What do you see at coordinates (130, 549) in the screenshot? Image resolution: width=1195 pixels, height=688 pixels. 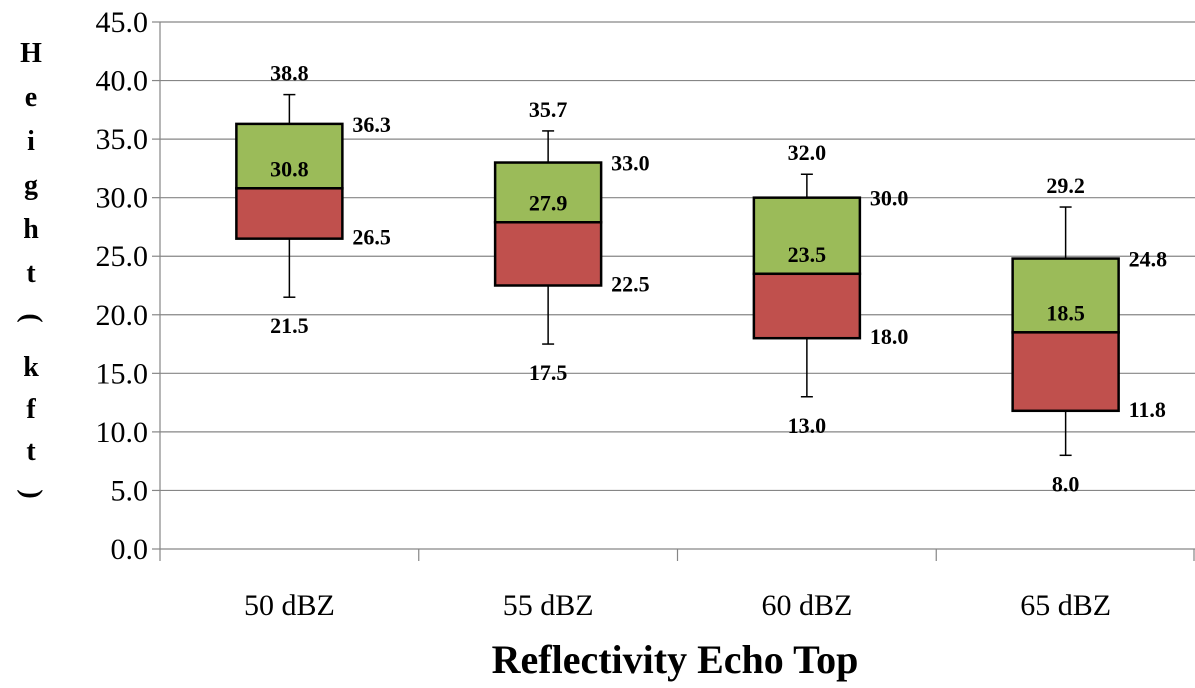 I see `y-tick-label: 0.0` at bounding box center [130, 549].